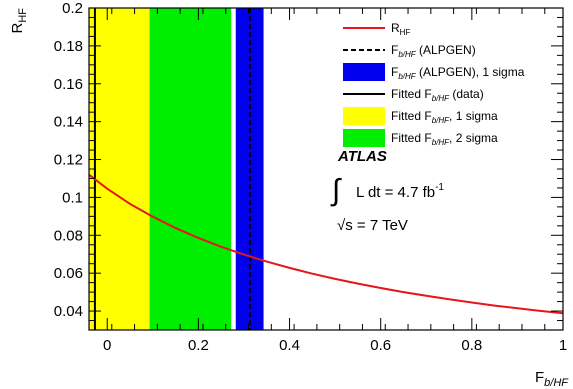  I want to click on legend-entry: Fitted Fb/HF, 1 sigma, so click(420, 116).